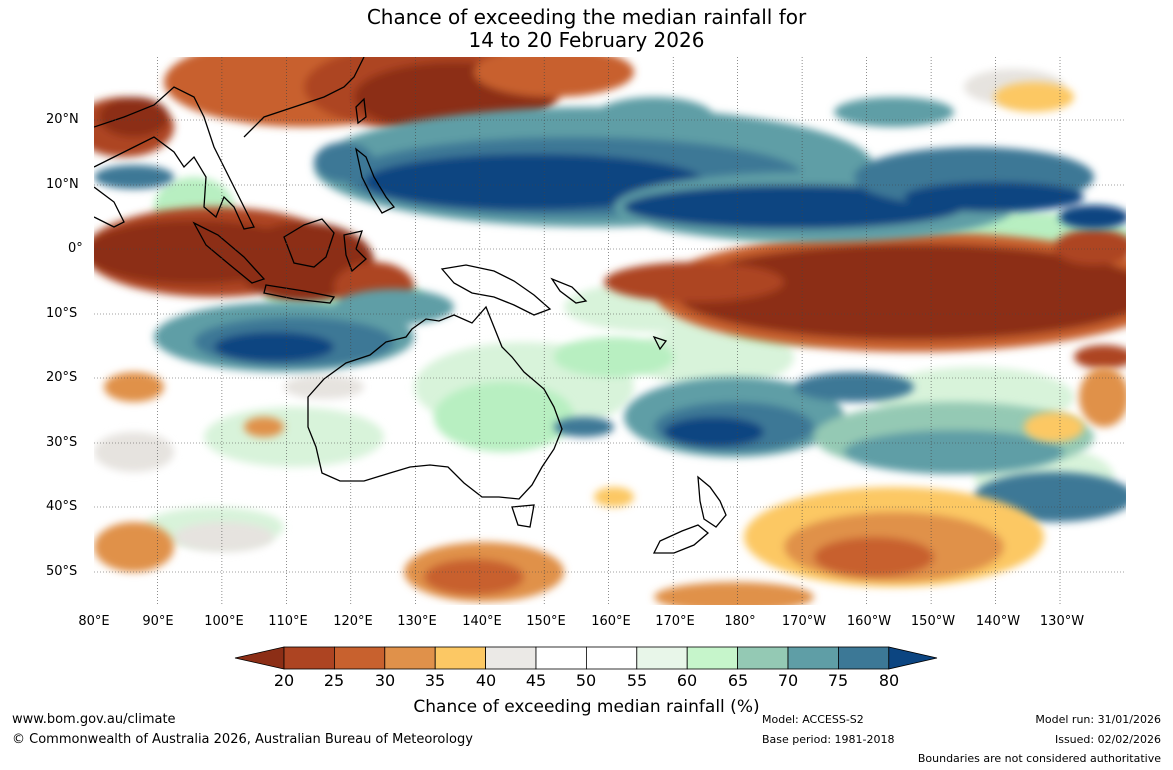  Describe the element at coordinates (229, 252) in the screenshot. I see `sumatra-coastline` at that location.